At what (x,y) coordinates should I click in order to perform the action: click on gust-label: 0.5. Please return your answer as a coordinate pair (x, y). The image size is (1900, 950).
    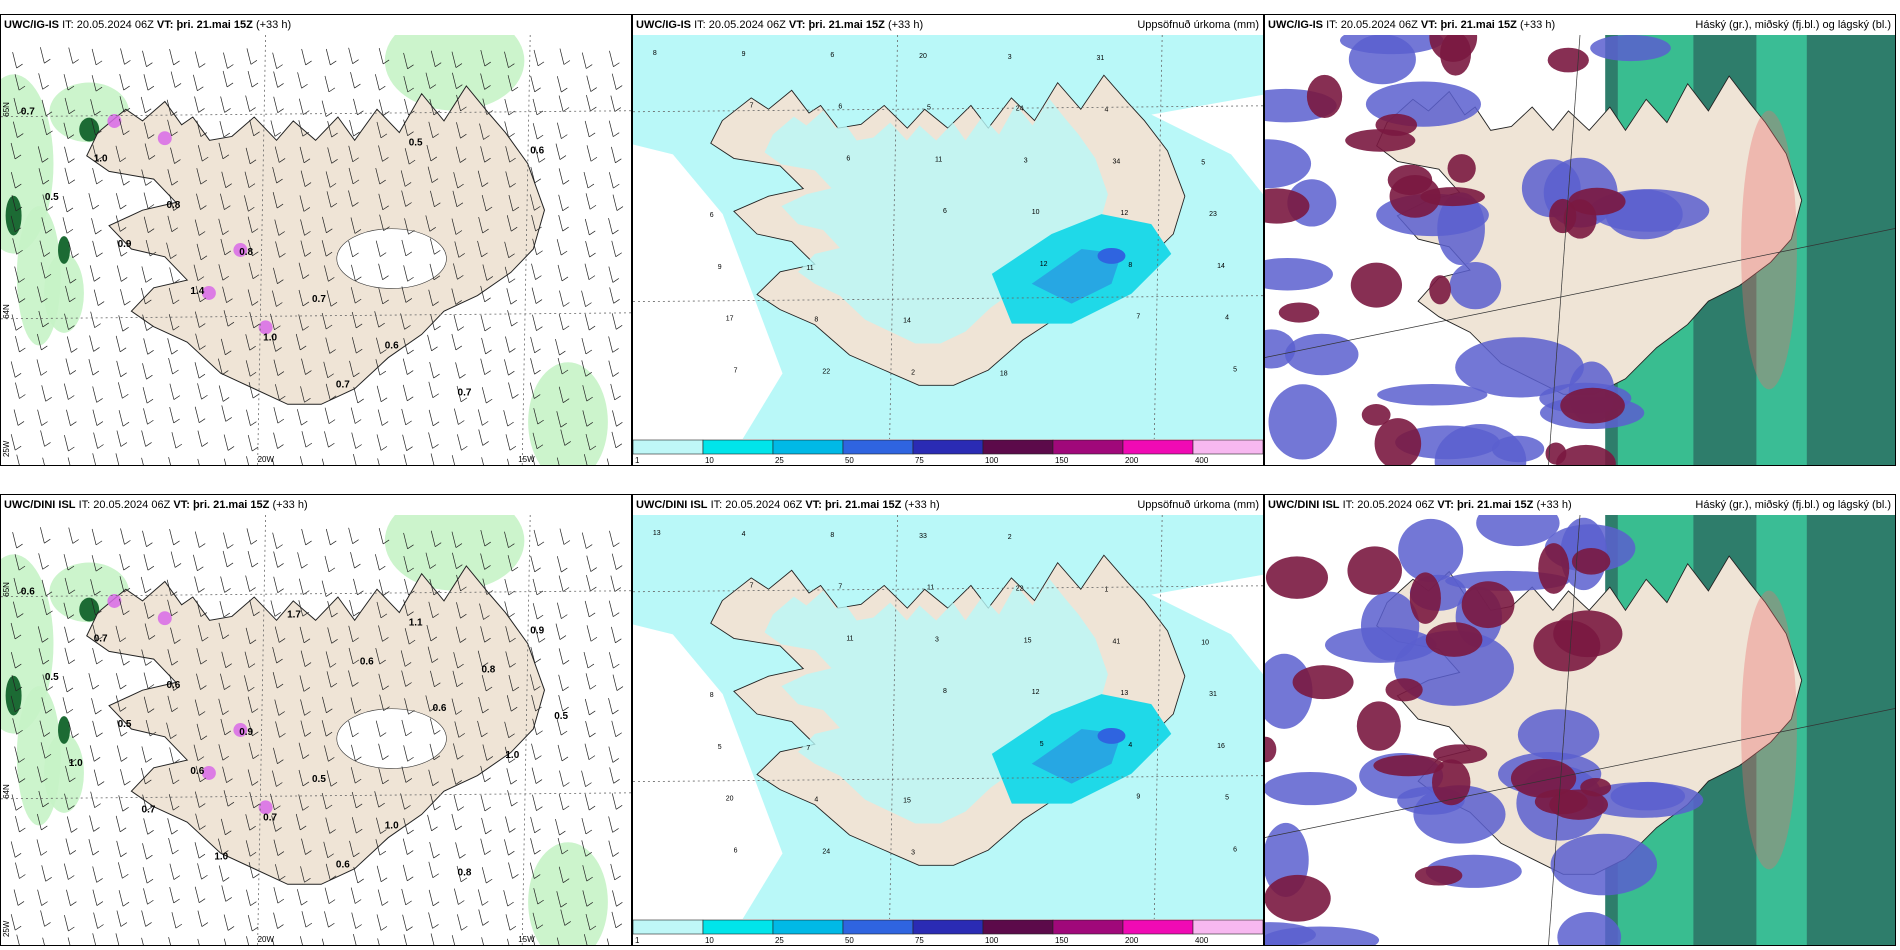
    Looking at the image, I should click on (416, 142).